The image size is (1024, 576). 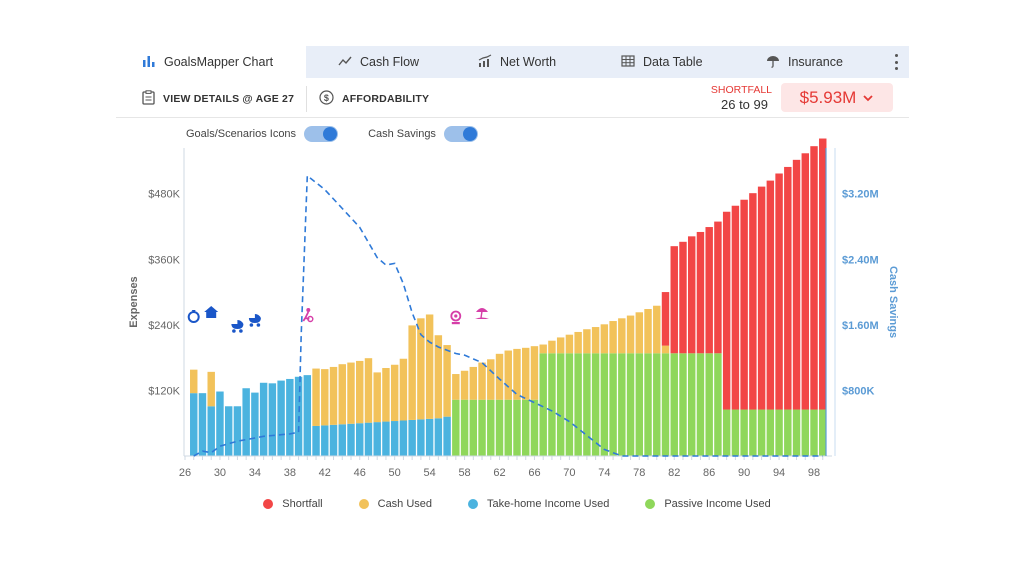 What do you see at coordinates (708, 504) in the screenshot?
I see `legend-passive: Passive Income Used` at bounding box center [708, 504].